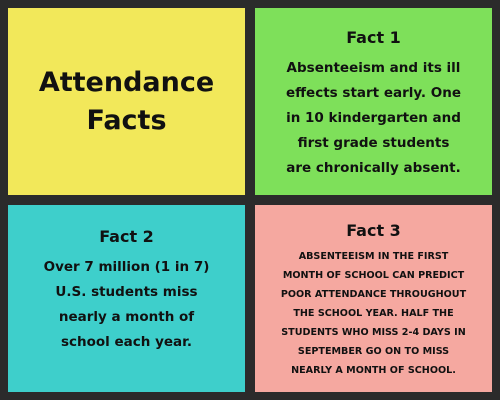 This screenshot has width=500, height=400. I want to click on fact-2-heading: Fact 2, so click(126, 236).